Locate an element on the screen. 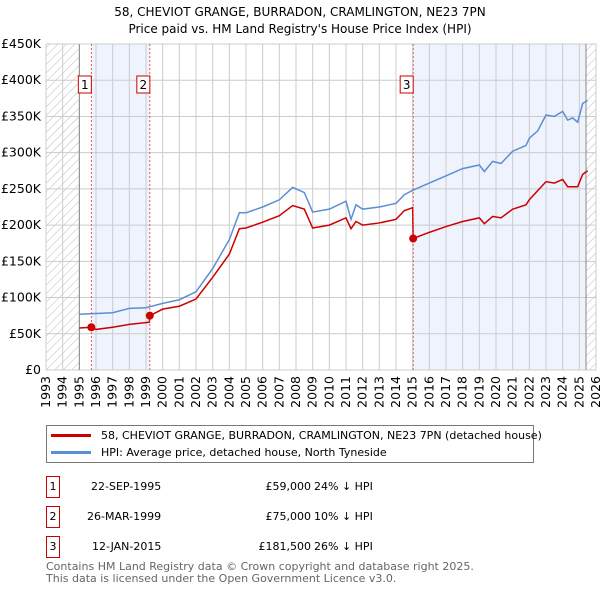 This screenshot has height=590, width=600. x-tick-label: 2023 is located at coordinates (545, 392).